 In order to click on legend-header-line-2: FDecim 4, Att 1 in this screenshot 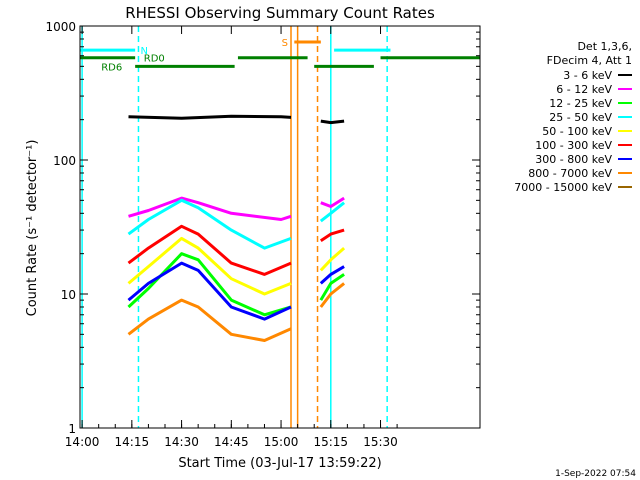, I will do `click(589, 60)`.